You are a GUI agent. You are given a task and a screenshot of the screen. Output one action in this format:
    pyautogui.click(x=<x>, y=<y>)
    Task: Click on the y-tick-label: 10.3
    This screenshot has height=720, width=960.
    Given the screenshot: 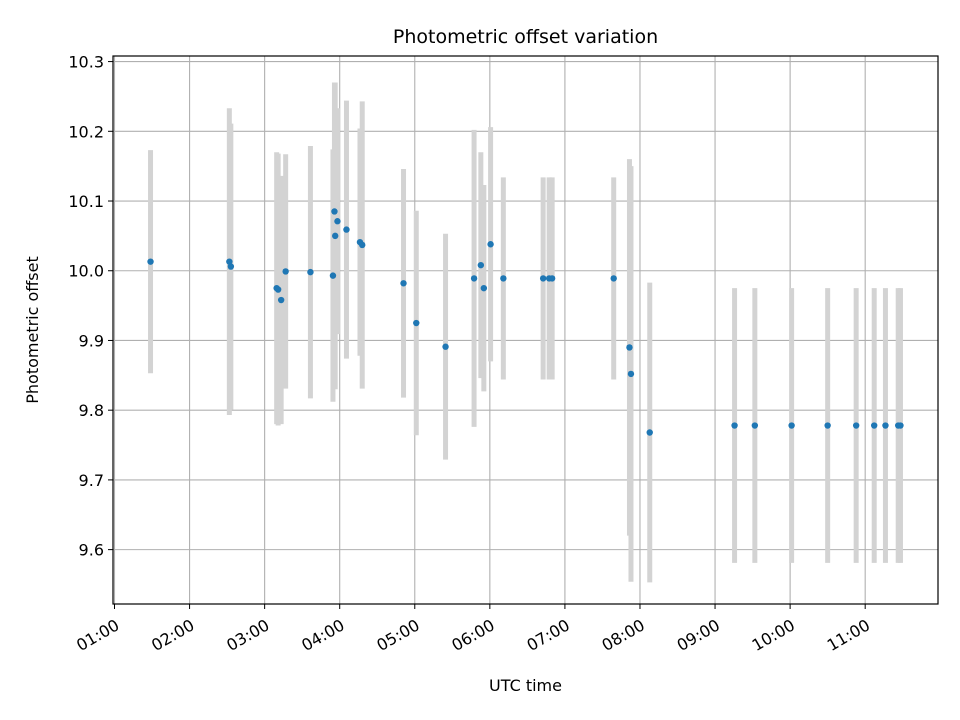 What is the action you would take?
    pyautogui.click(x=86, y=62)
    